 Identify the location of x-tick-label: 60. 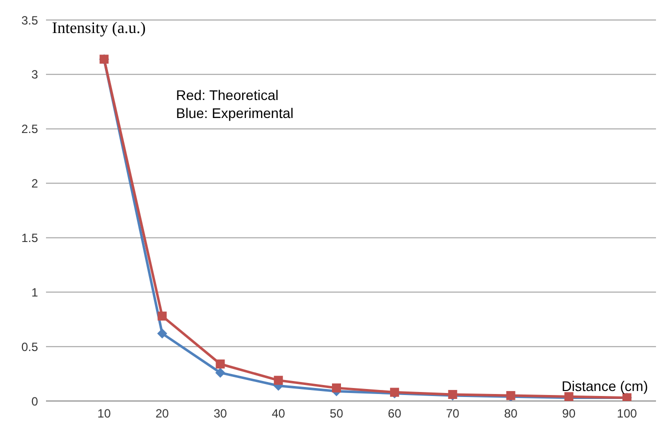
(395, 413).